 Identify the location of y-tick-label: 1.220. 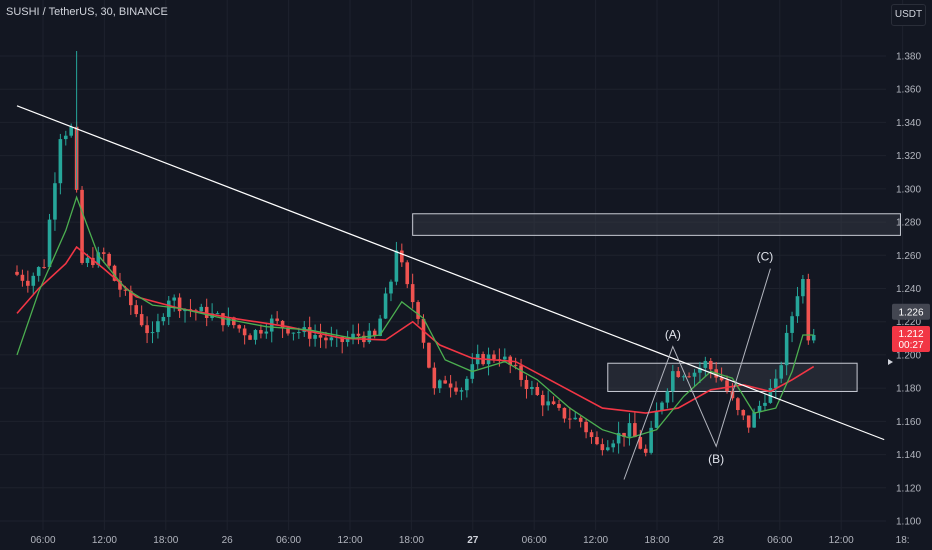
(908, 322).